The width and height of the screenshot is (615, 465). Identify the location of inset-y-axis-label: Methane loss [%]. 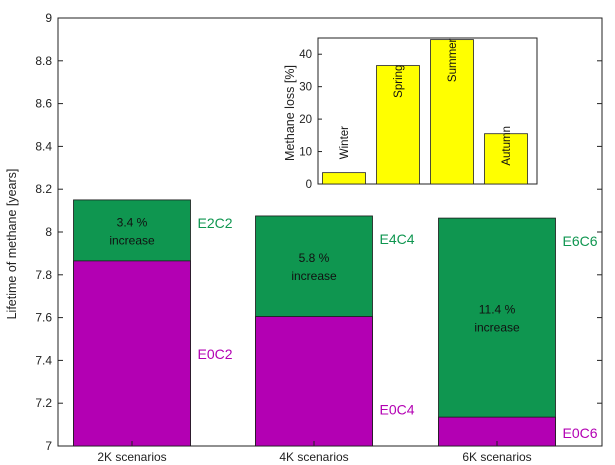
(290, 113).